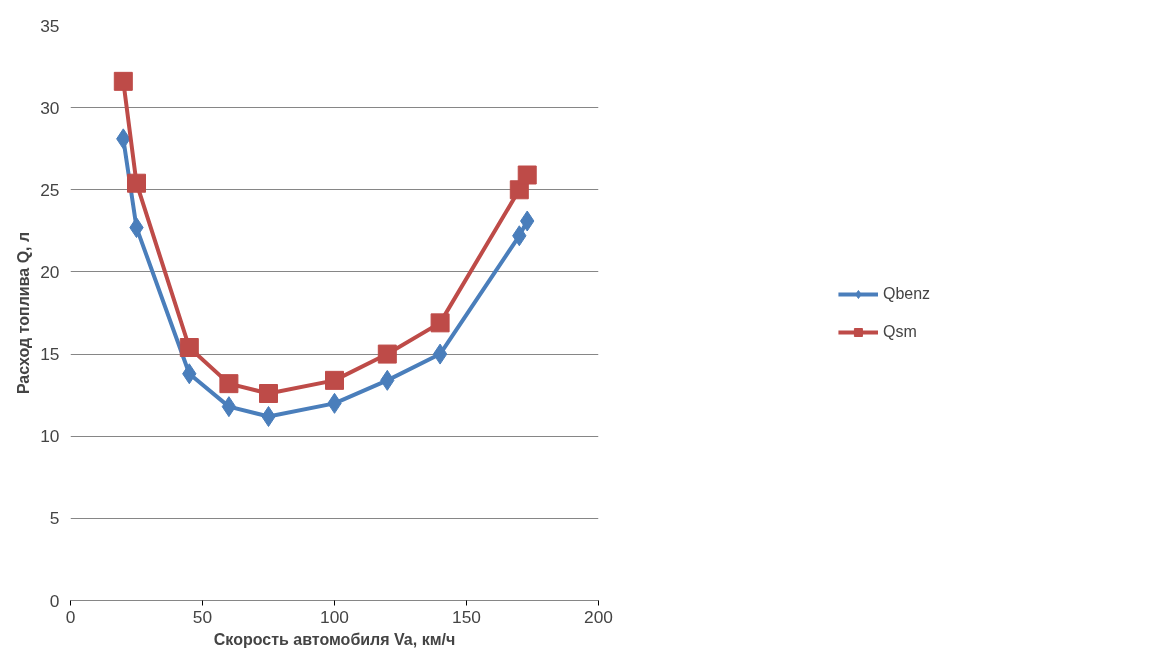 This screenshot has width=1174, height=664. Describe the element at coordinates (50, 436) in the screenshot. I see `y-tick-label: 10` at that location.